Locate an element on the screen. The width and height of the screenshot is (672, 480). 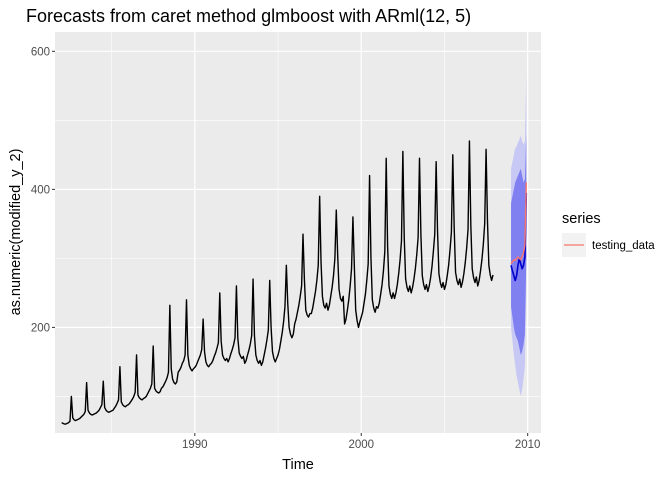
y-tick-label: 200 is located at coordinates (40, 328).